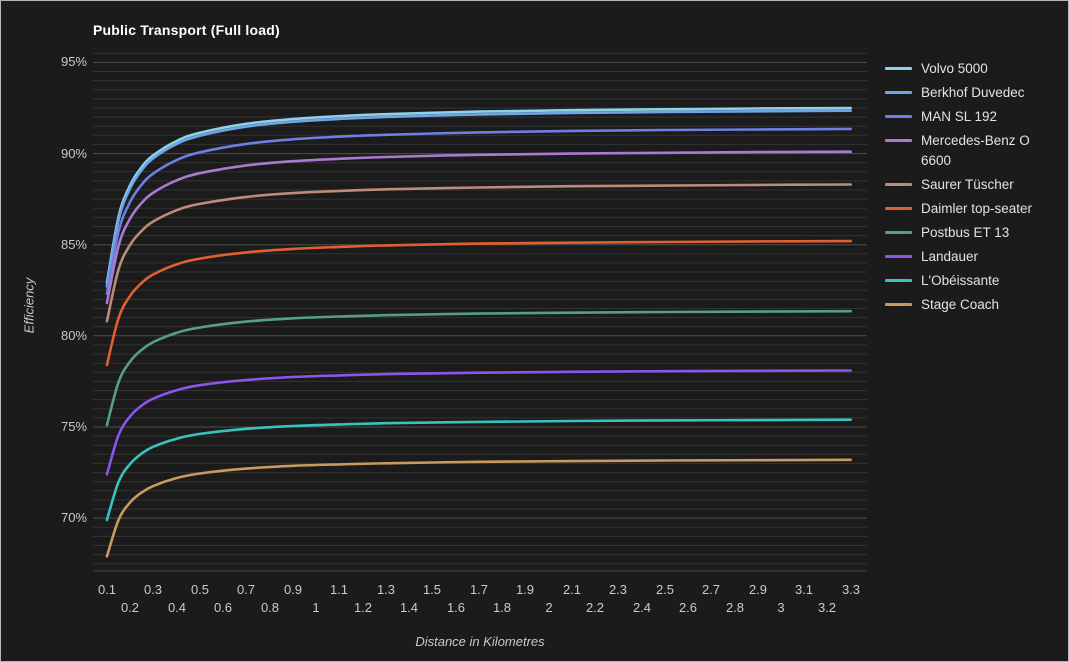 Image resolution: width=1069 pixels, height=662 pixels. What do you see at coordinates (316, 607) in the screenshot?
I see `x-tick-label: 1` at bounding box center [316, 607].